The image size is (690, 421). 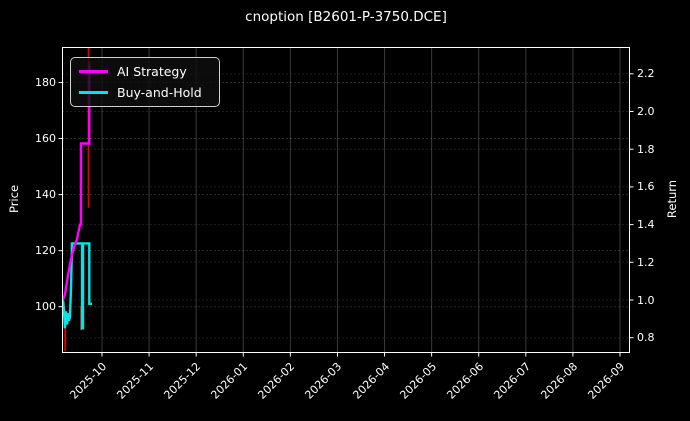 I want to click on y-tick-label-left: 140, so click(x=45, y=195).